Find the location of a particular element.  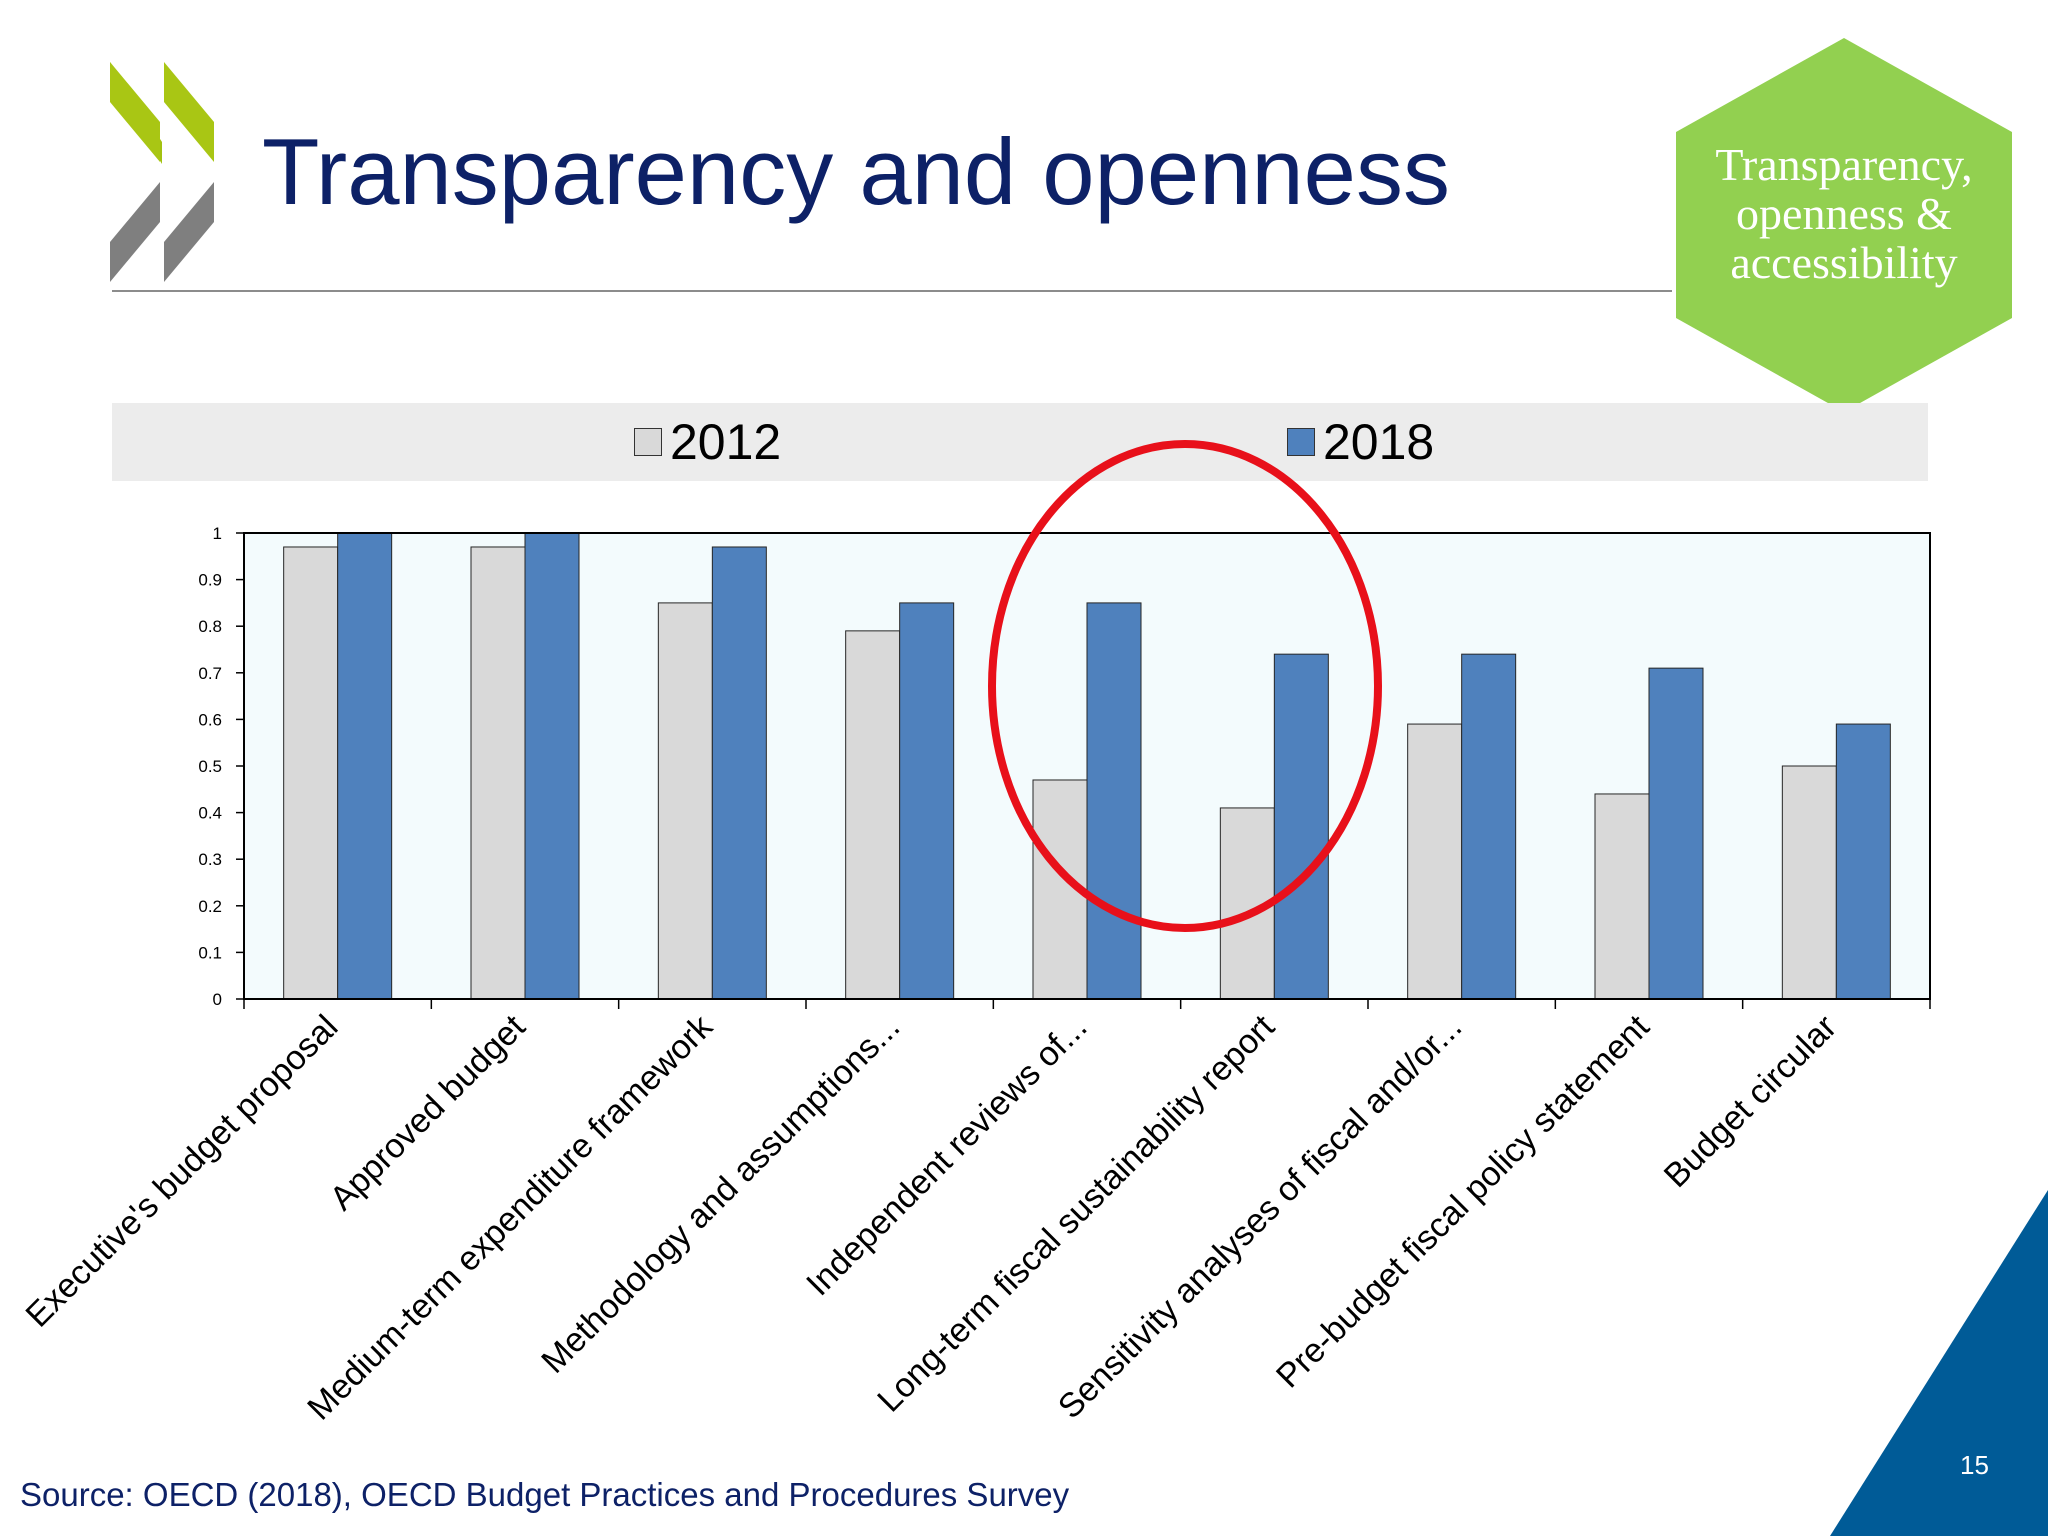

y-tick-label: 0.1 is located at coordinates (210, 952).